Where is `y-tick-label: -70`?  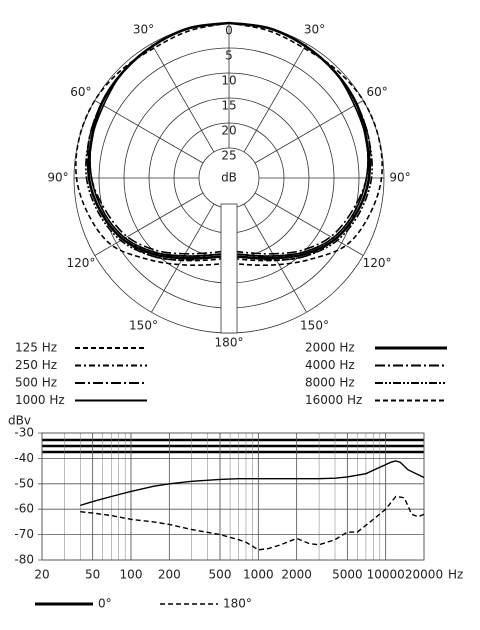 y-tick-label: -70 is located at coordinates (24, 534).